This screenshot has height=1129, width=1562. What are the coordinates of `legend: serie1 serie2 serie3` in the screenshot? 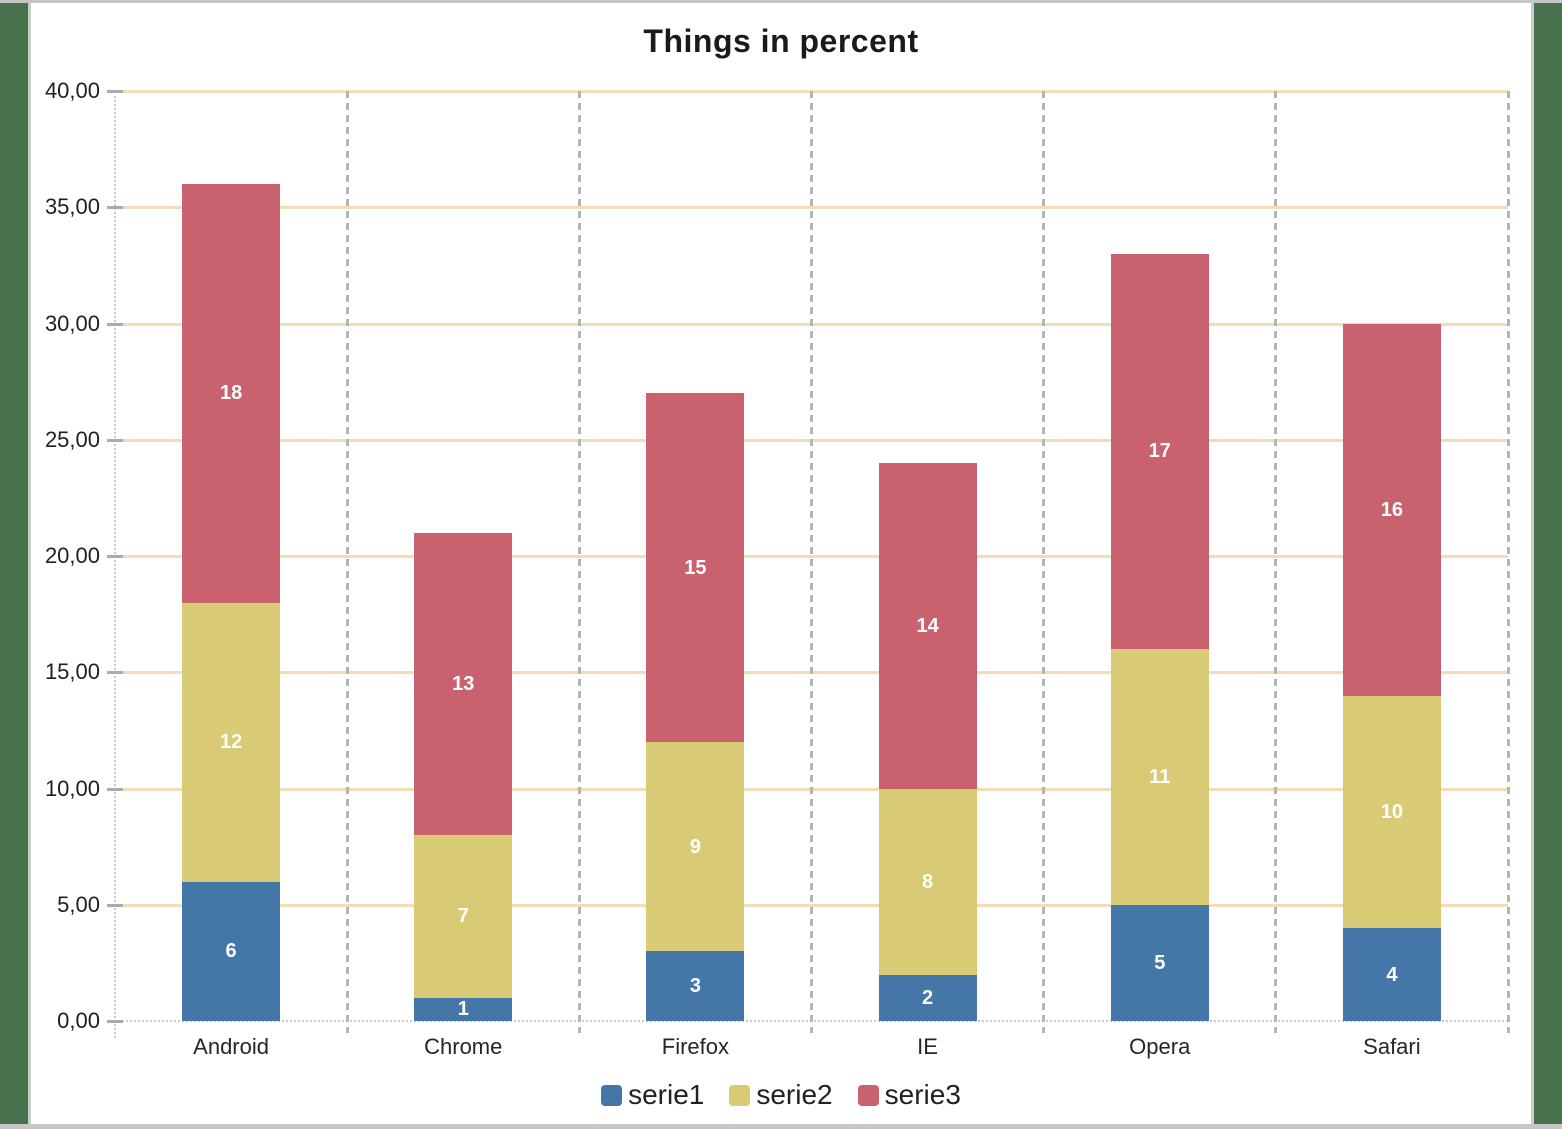 It's located at (781, 1095).